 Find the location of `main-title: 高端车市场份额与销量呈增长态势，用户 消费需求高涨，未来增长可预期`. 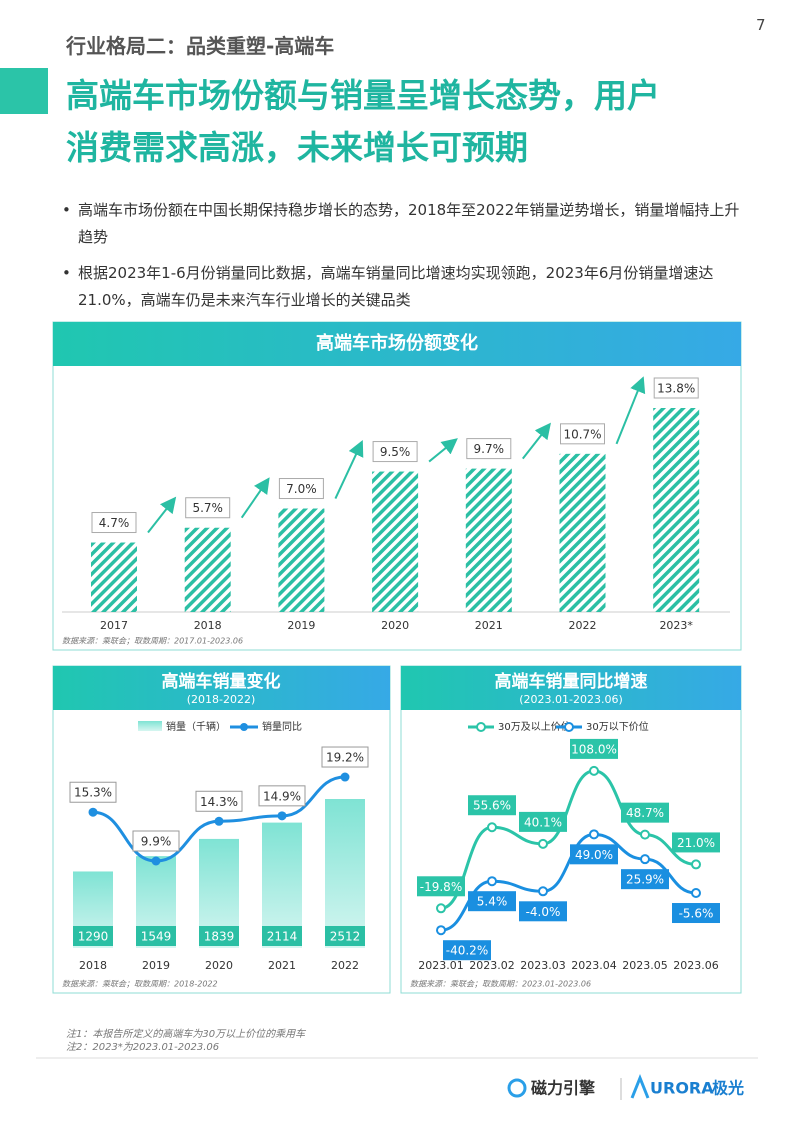

main-title: 高端车市场份额与销量呈增长态势，用户 消费需求高涨，未来增长可预期 is located at coordinates (363, 122).